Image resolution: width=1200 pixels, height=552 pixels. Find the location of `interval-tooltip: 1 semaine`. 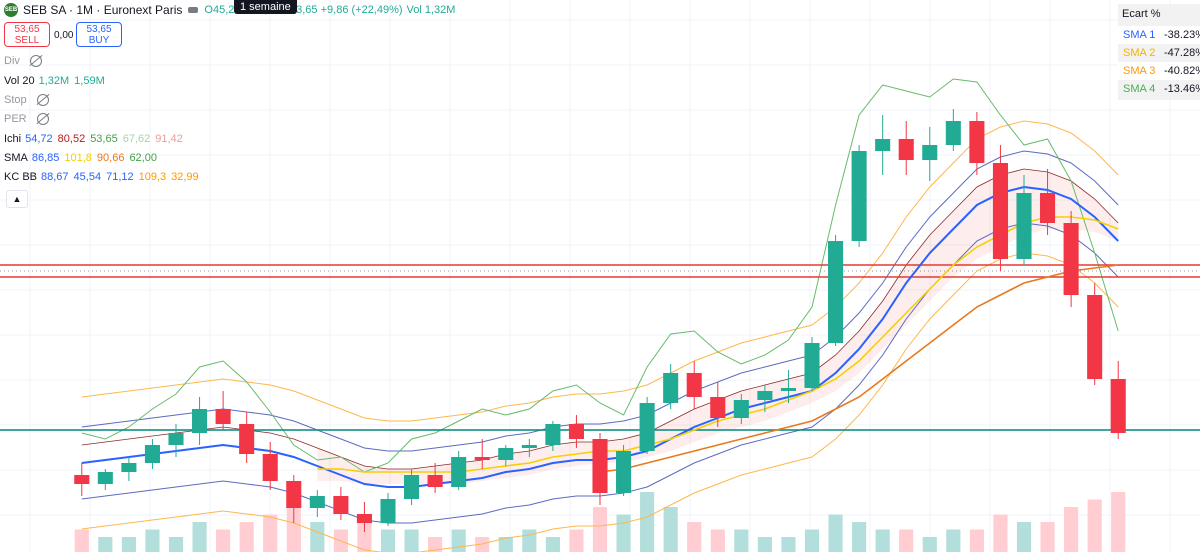

interval-tooltip: 1 semaine is located at coordinates (265, 7).